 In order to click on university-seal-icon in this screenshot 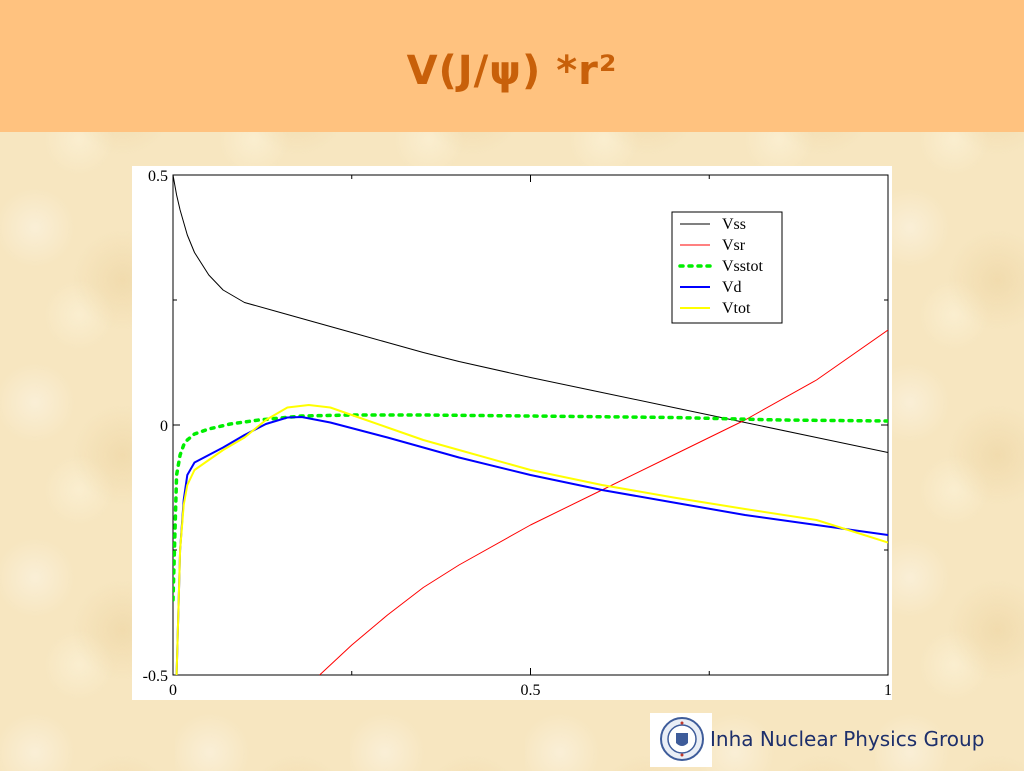, I will do `click(681, 740)`.